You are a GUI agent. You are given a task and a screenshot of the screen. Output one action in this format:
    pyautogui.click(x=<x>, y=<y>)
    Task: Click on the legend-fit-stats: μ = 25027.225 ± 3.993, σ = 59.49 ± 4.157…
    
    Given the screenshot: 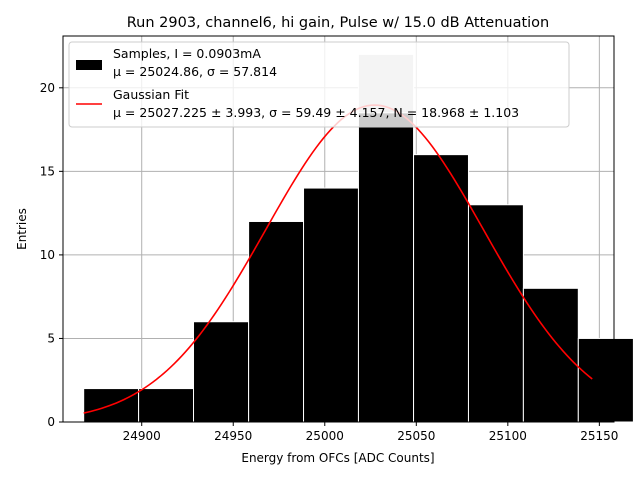 What is the action you would take?
    pyautogui.click(x=316, y=112)
    